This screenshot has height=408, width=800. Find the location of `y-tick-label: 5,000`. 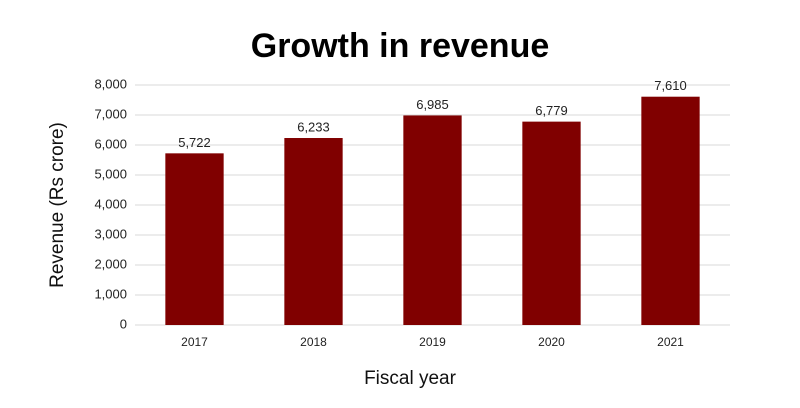

y-tick-label: 5,000 is located at coordinates (110, 173).